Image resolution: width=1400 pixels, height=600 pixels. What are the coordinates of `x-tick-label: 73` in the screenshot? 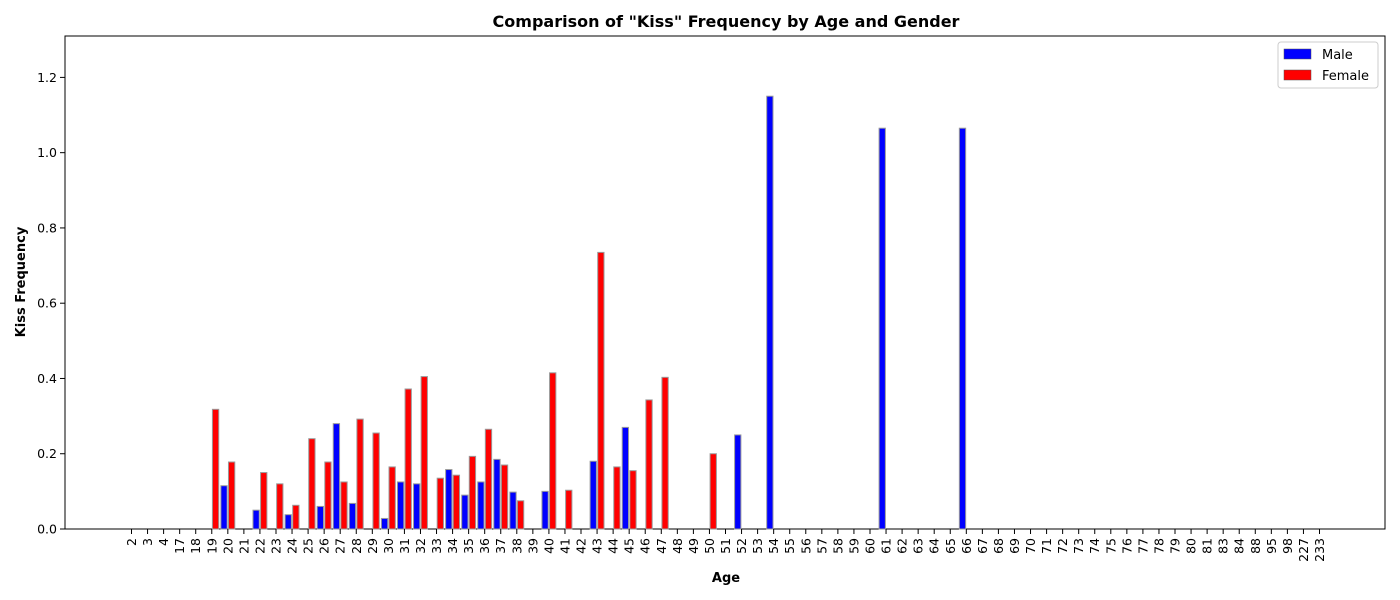 It's located at (1078, 546).